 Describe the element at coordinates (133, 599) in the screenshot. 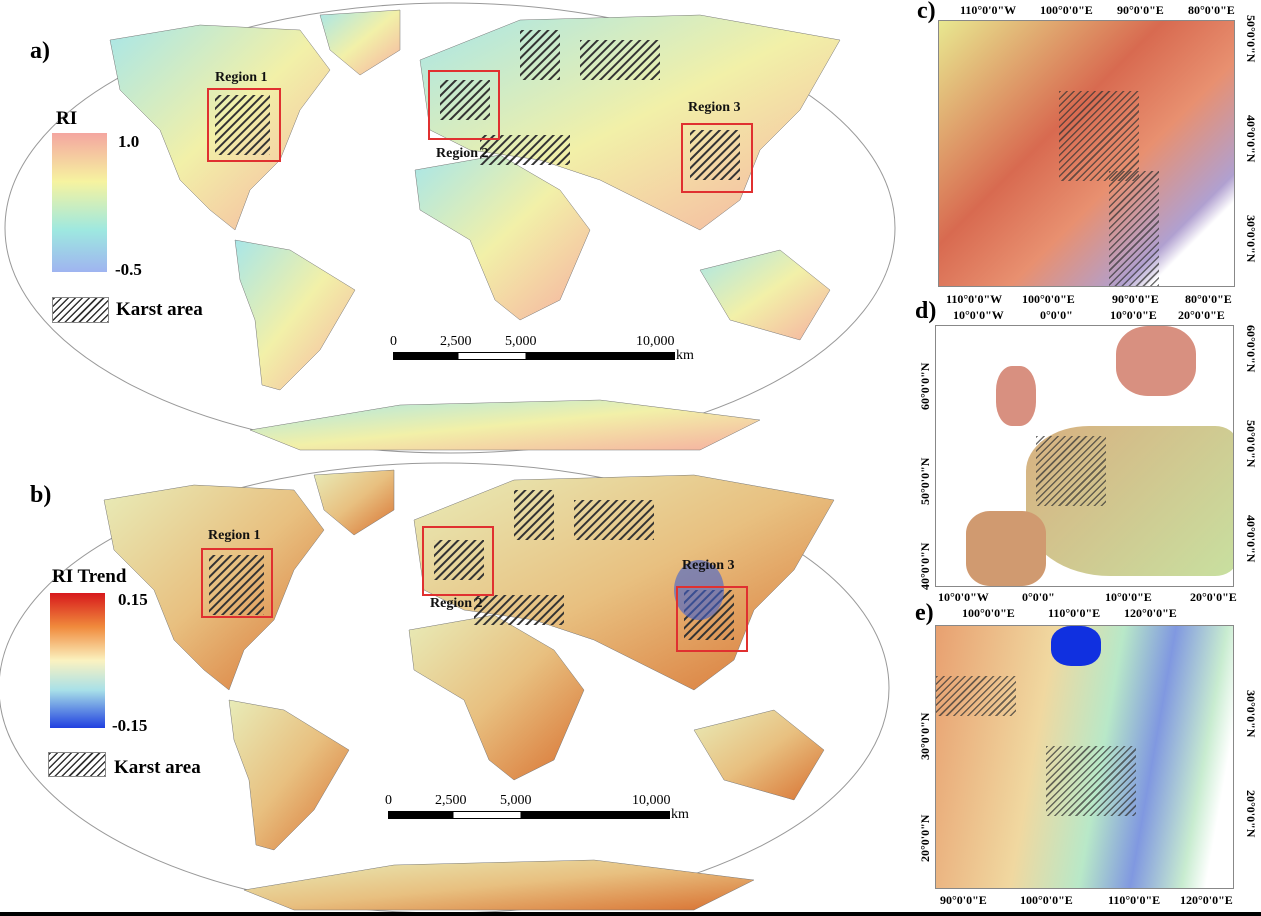

I see `ri-trend-max: 0.15` at that location.